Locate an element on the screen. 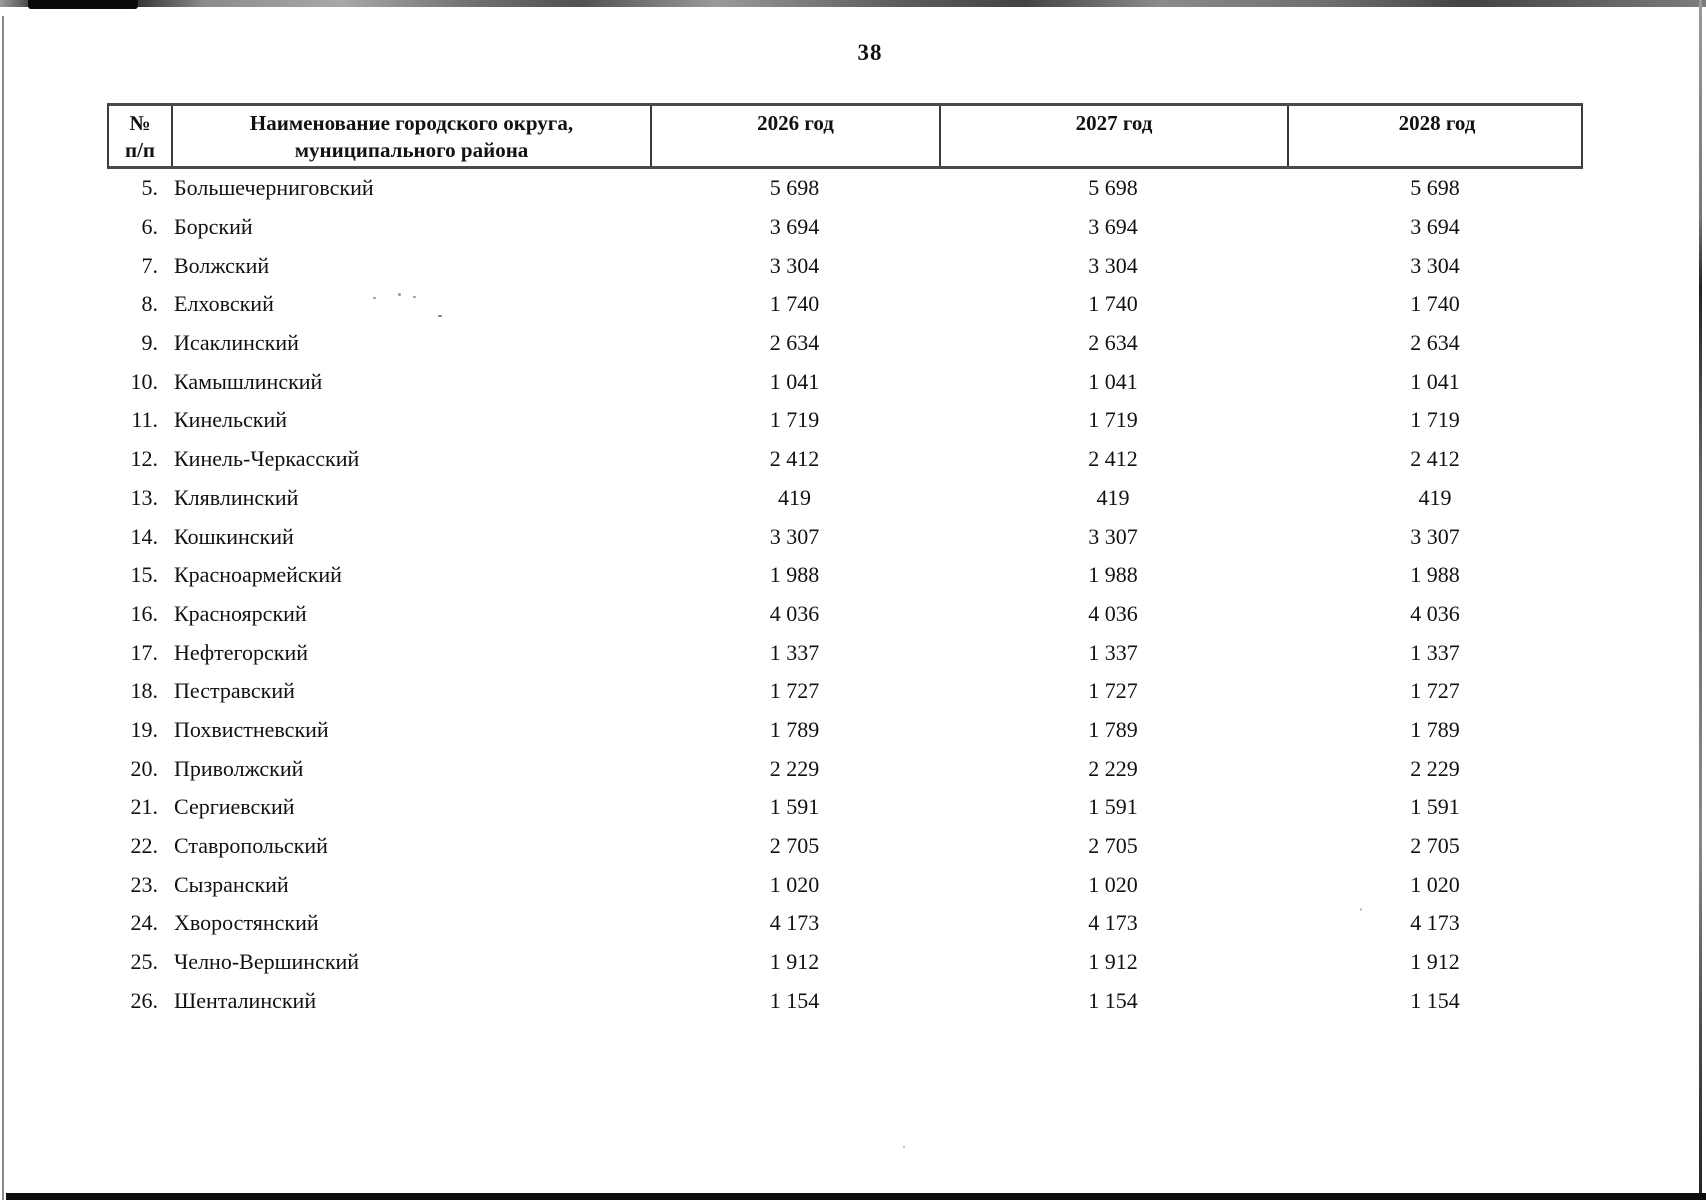  row-number-cell: 16. is located at coordinates (144, 613).